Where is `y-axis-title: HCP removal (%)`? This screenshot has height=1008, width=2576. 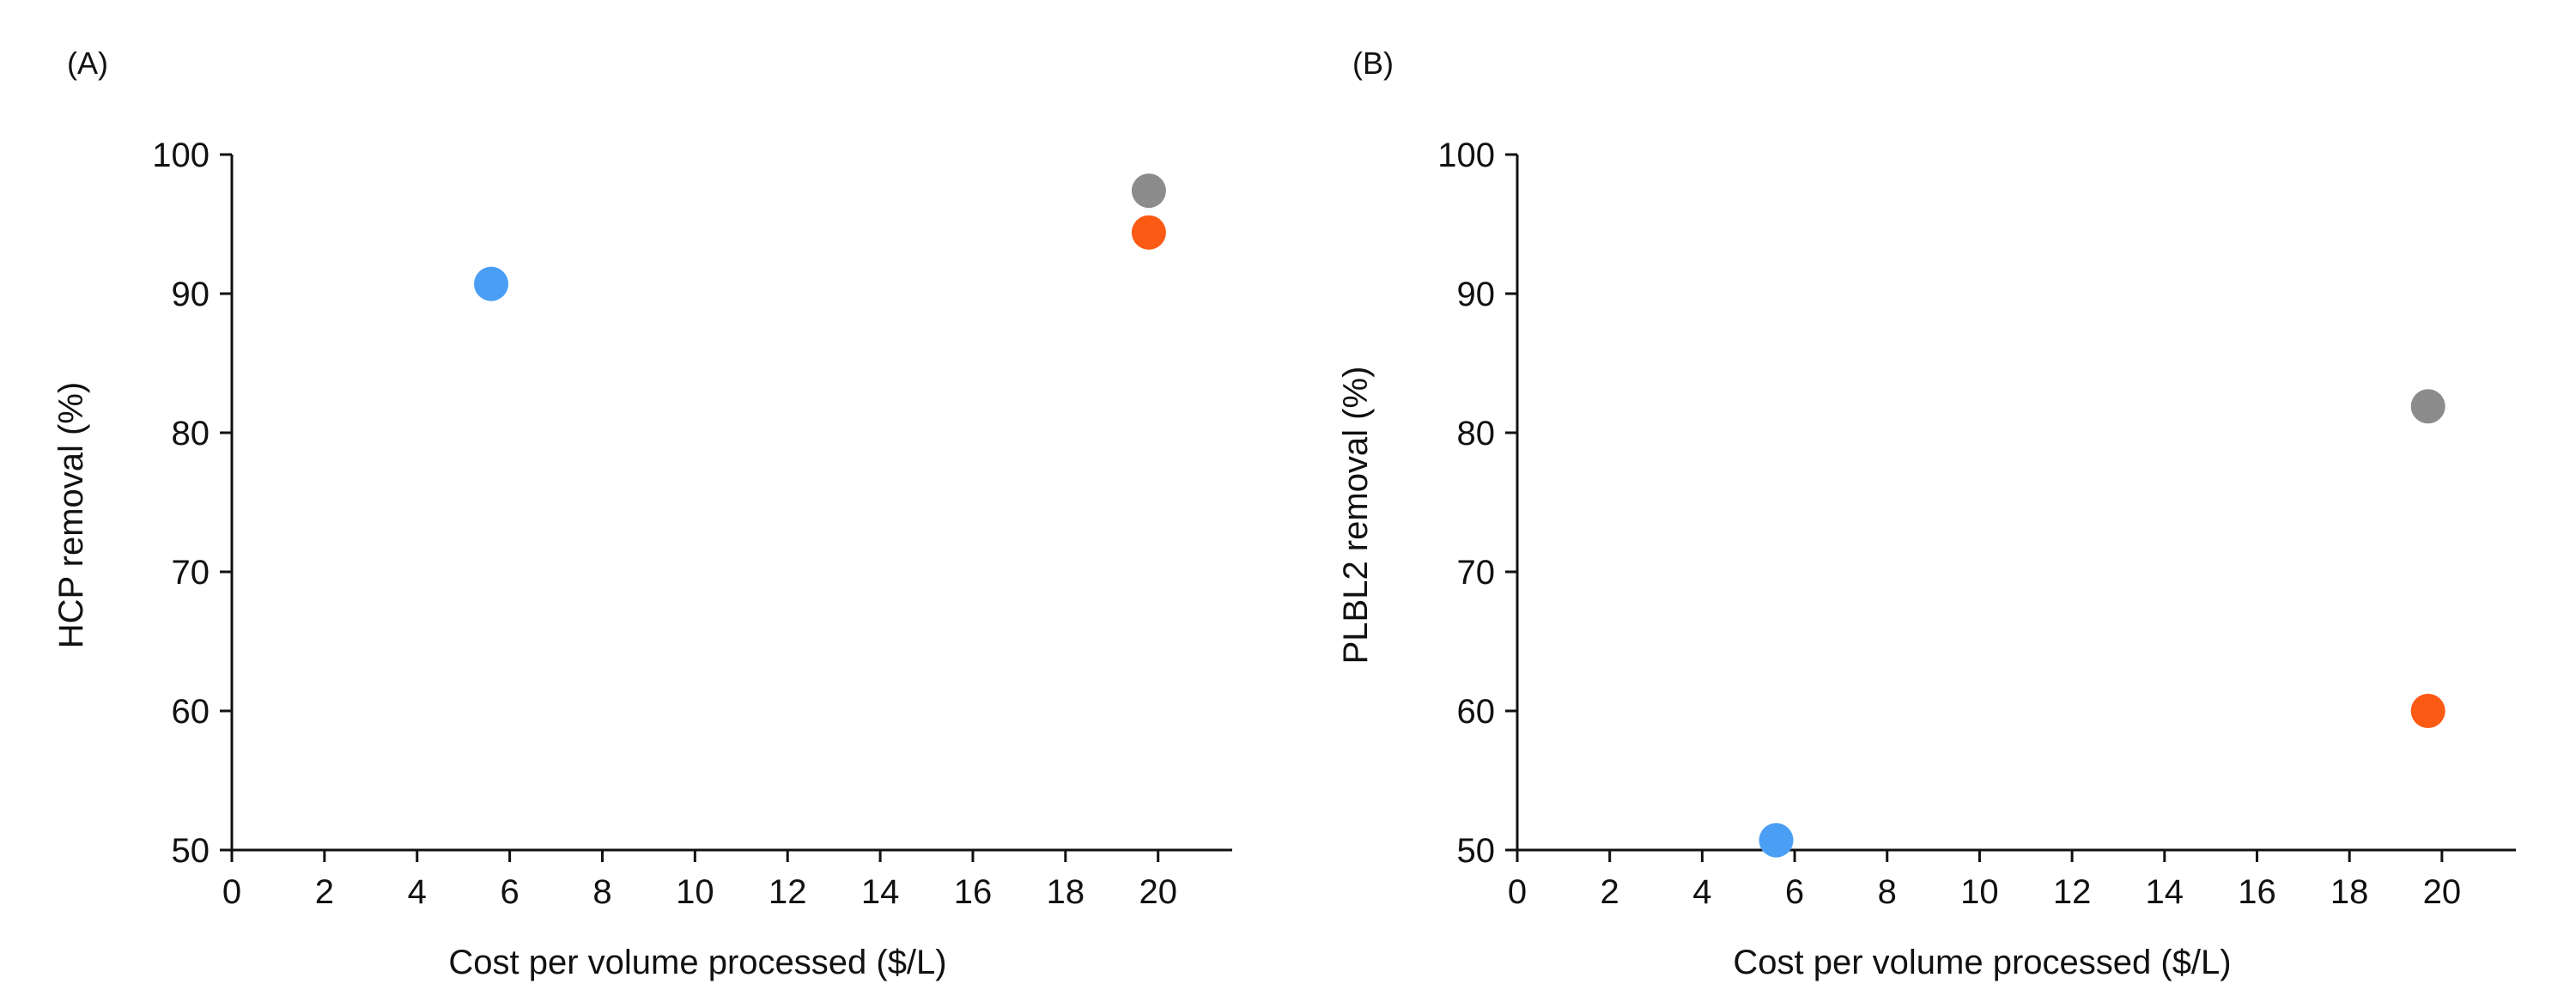
y-axis-title: HCP removal (%) is located at coordinates (71, 515).